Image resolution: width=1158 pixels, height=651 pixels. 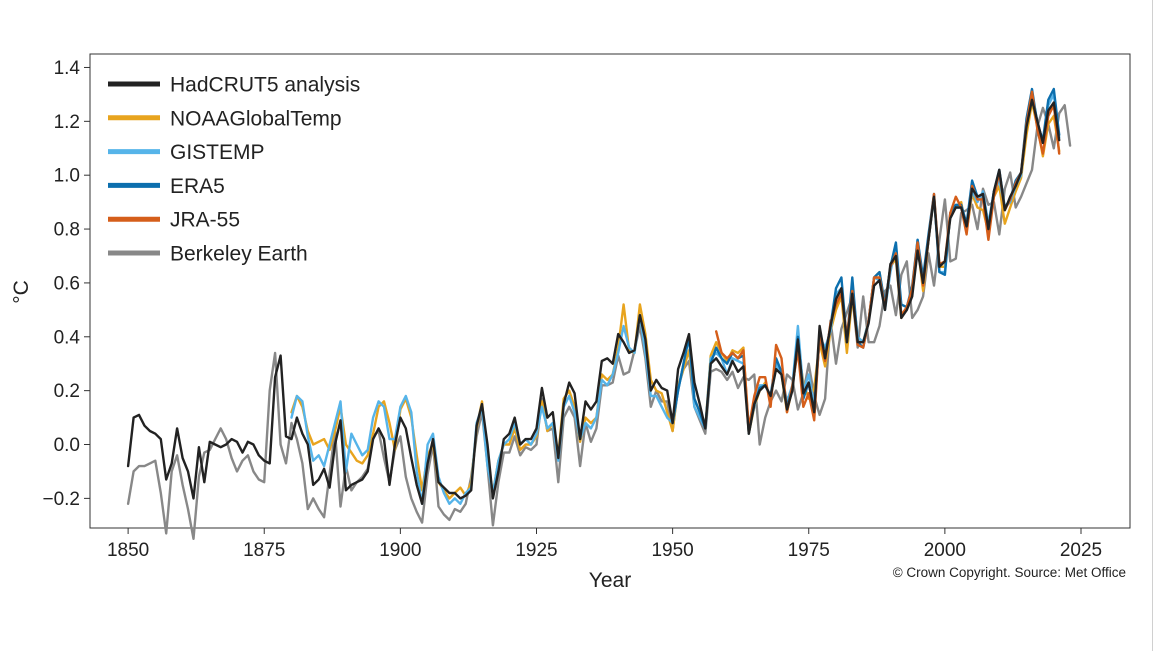 What do you see at coordinates (67, 68) in the screenshot?
I see `y-tick-label: 1.4` at bounding box center [67, 68].